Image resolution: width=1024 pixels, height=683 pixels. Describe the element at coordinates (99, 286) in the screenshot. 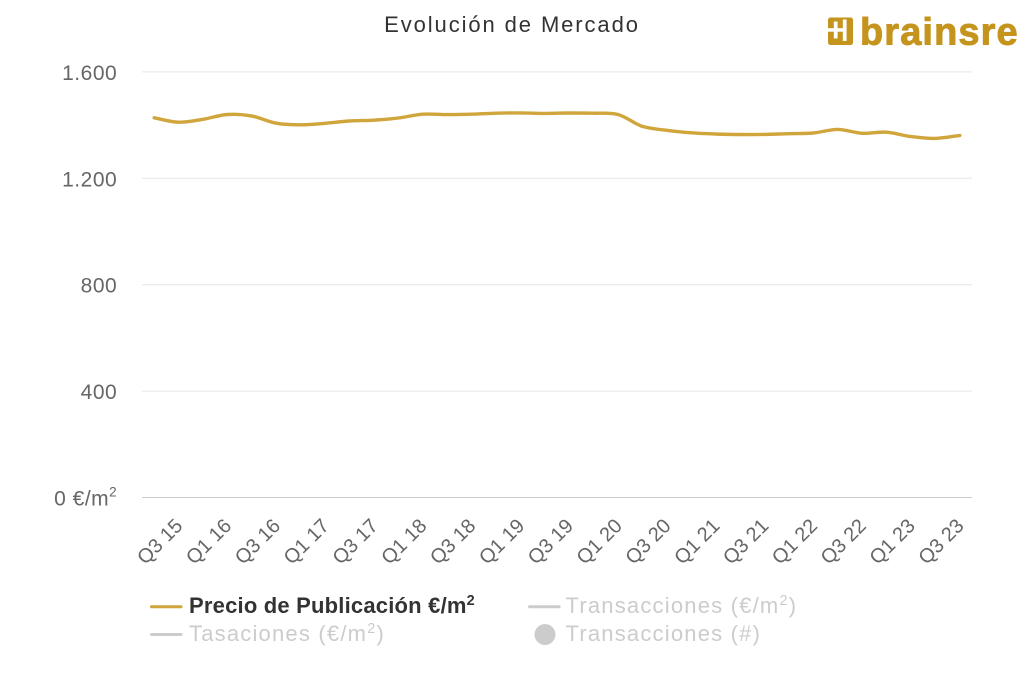

I see `svg-text: 800` at that location.